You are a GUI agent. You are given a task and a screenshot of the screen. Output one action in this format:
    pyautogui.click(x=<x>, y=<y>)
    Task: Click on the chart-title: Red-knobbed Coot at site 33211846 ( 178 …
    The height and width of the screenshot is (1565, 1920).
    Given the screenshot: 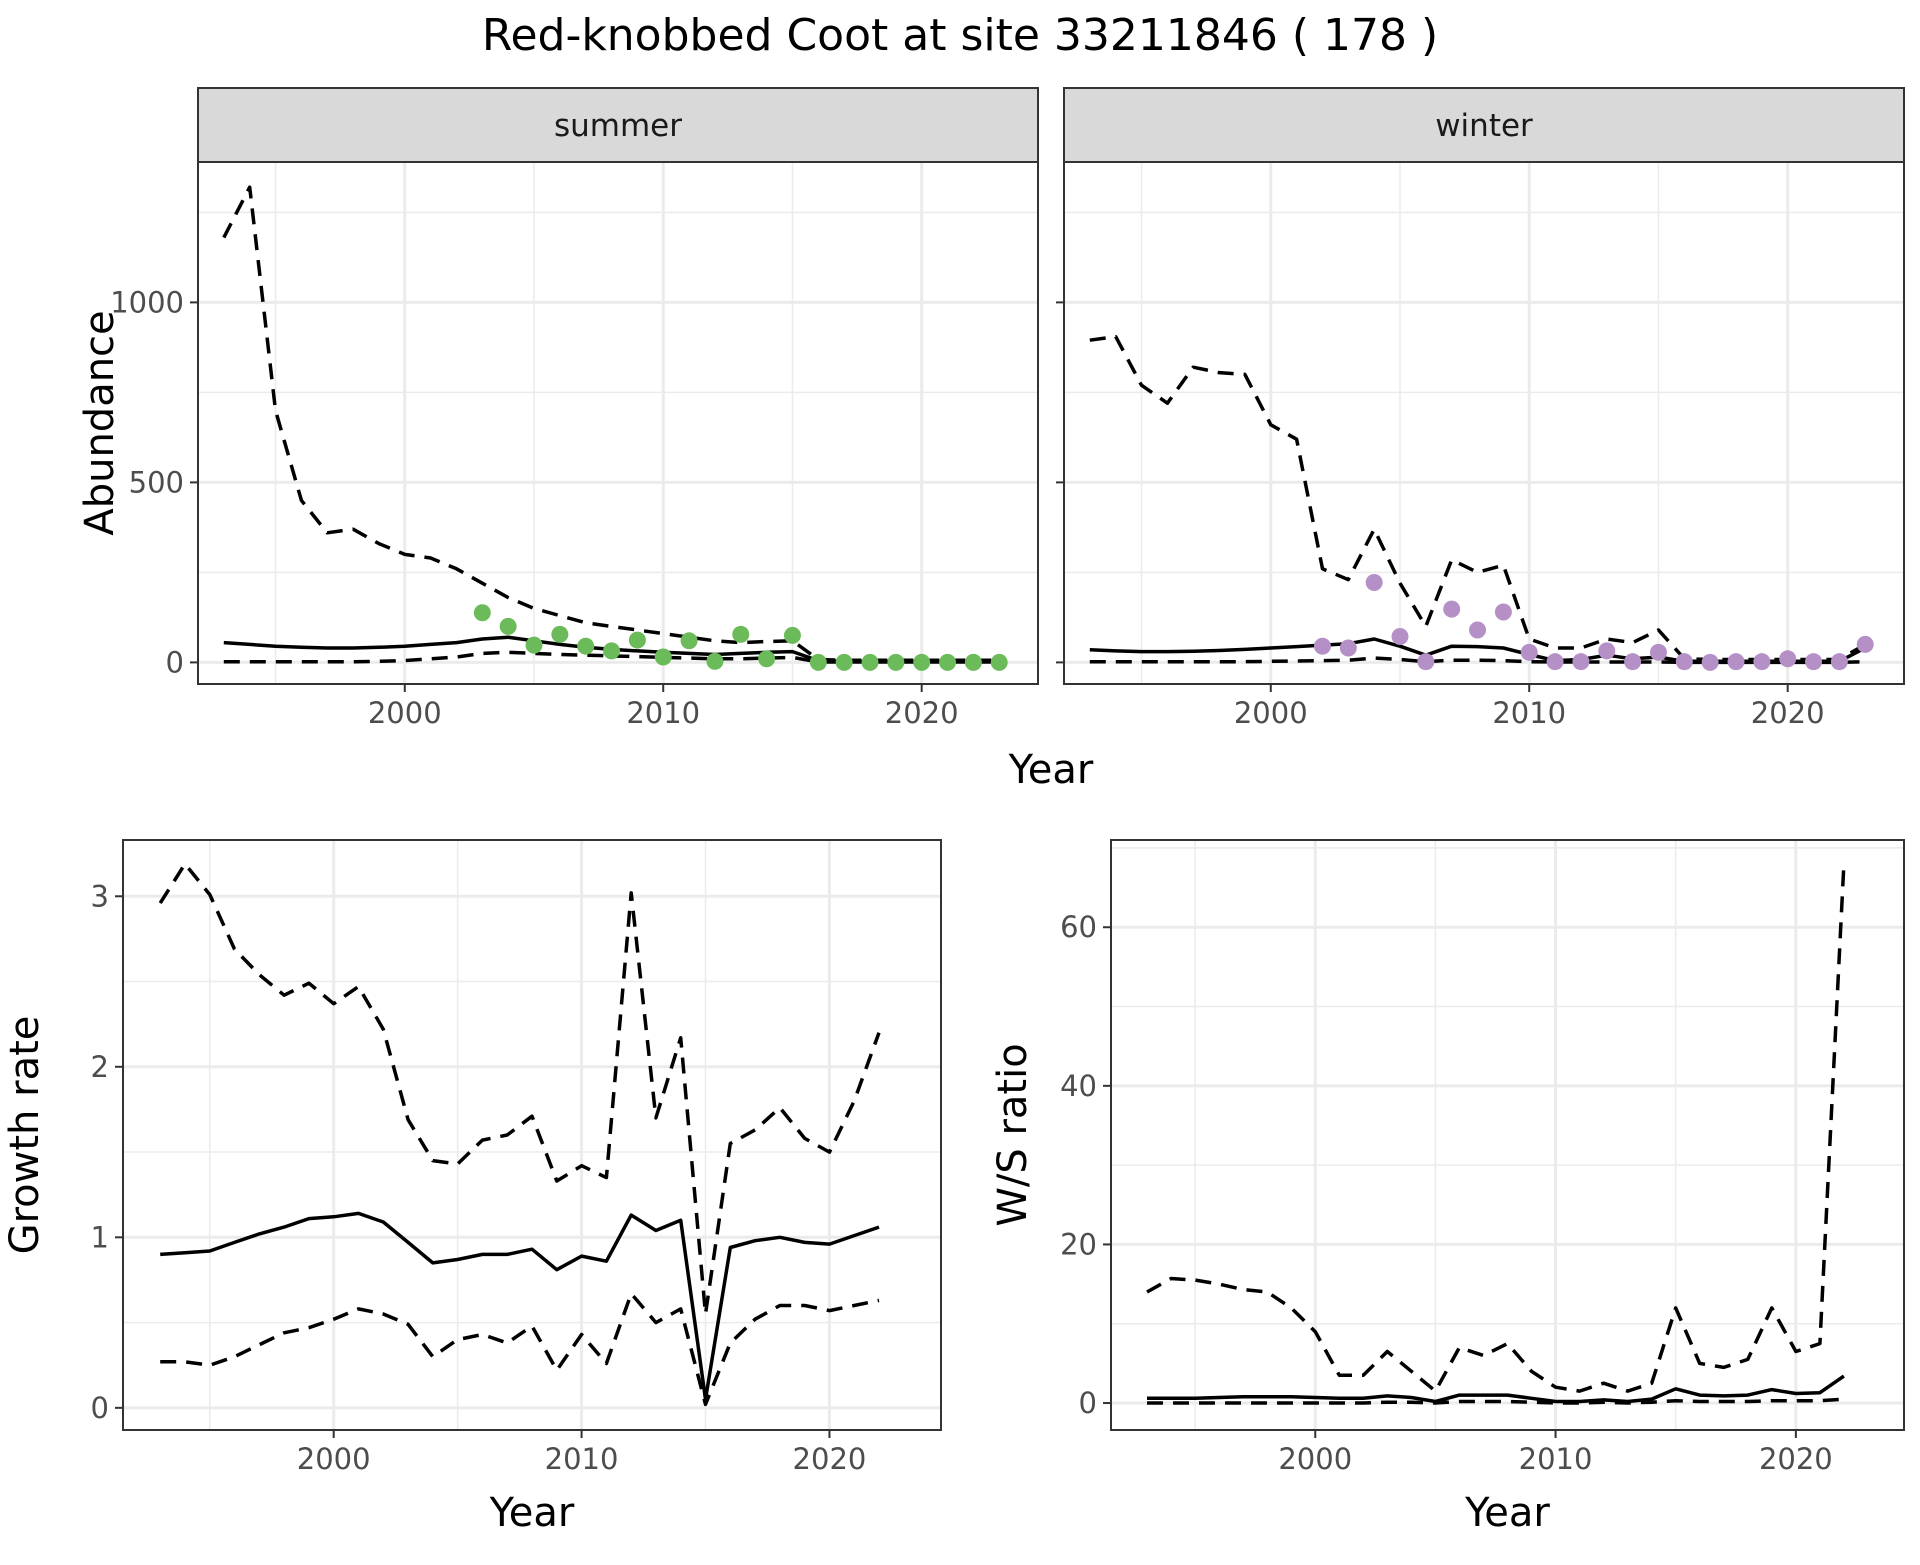 What is the action you would take?
    pyautogui.click(x=960, y=35)
    